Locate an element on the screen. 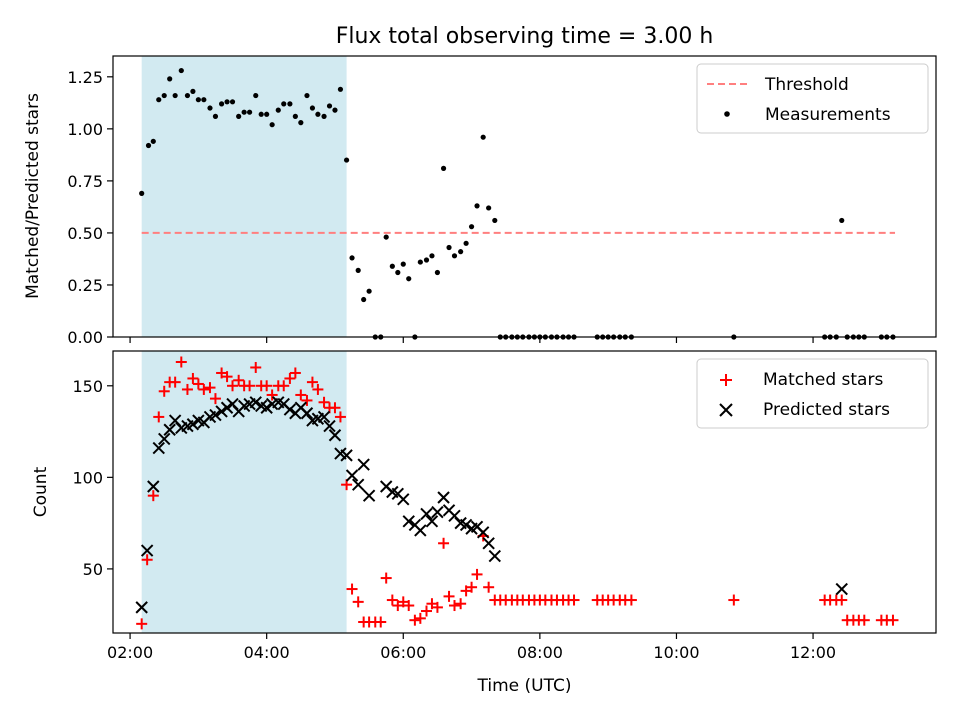 The height and width of the screenshot is (720, 960). legend-measurements-swatch is located at coordinates (727, 114).